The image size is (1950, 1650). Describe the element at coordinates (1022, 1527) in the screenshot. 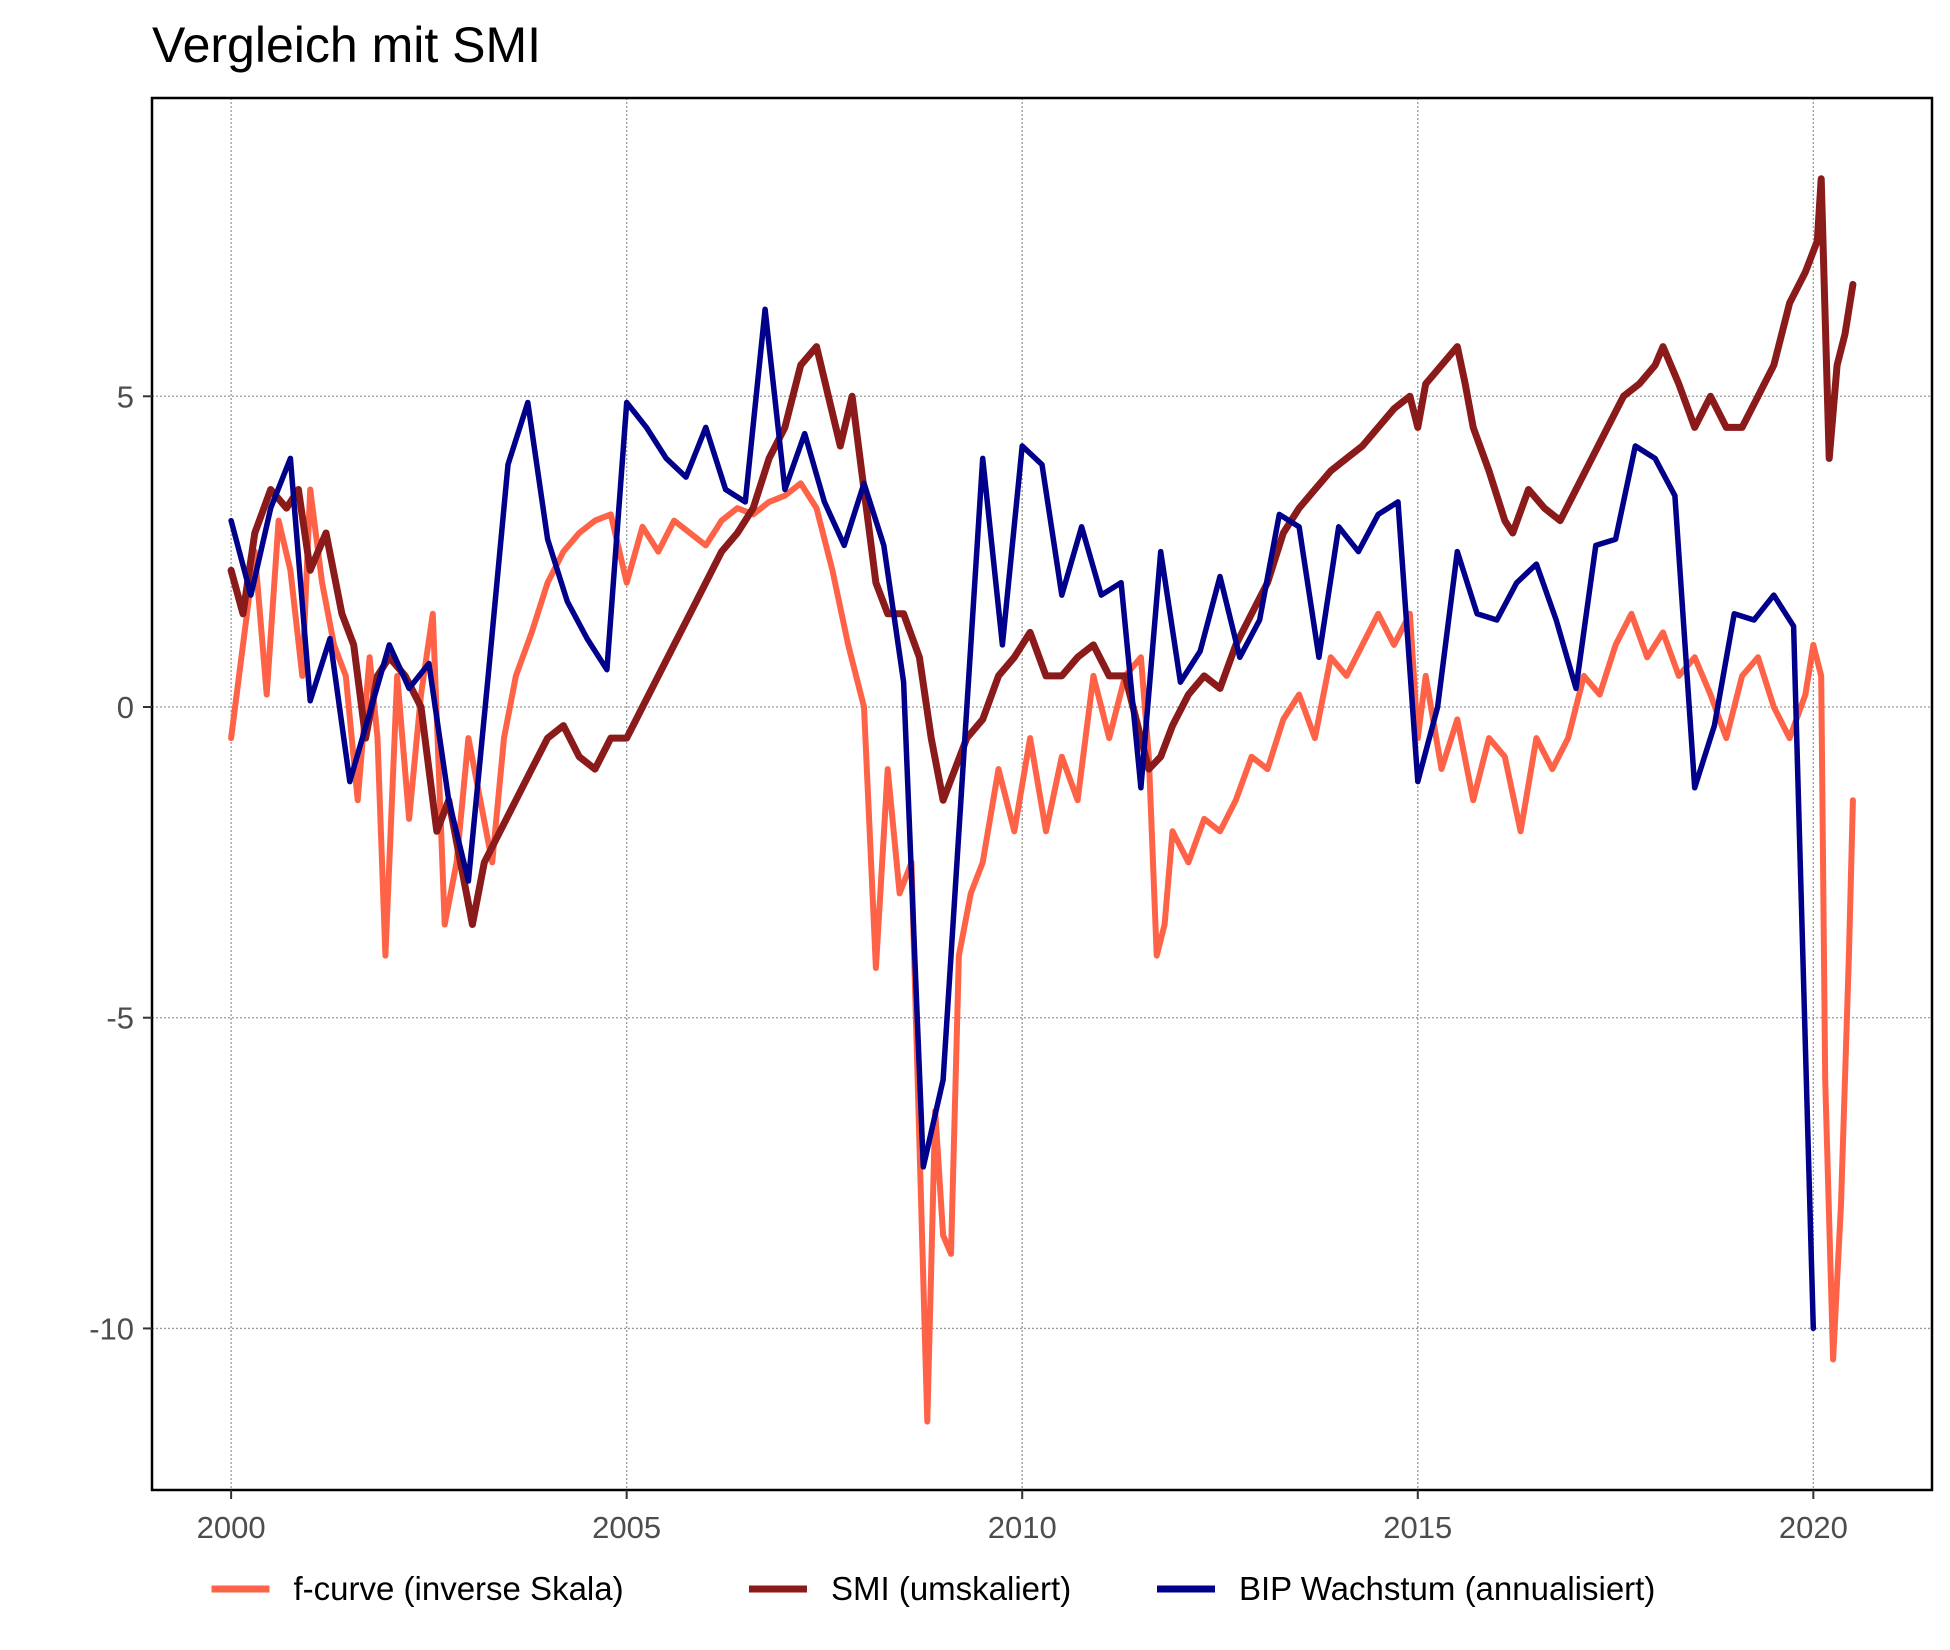

I see `x-tick-label: 2010` at that location.